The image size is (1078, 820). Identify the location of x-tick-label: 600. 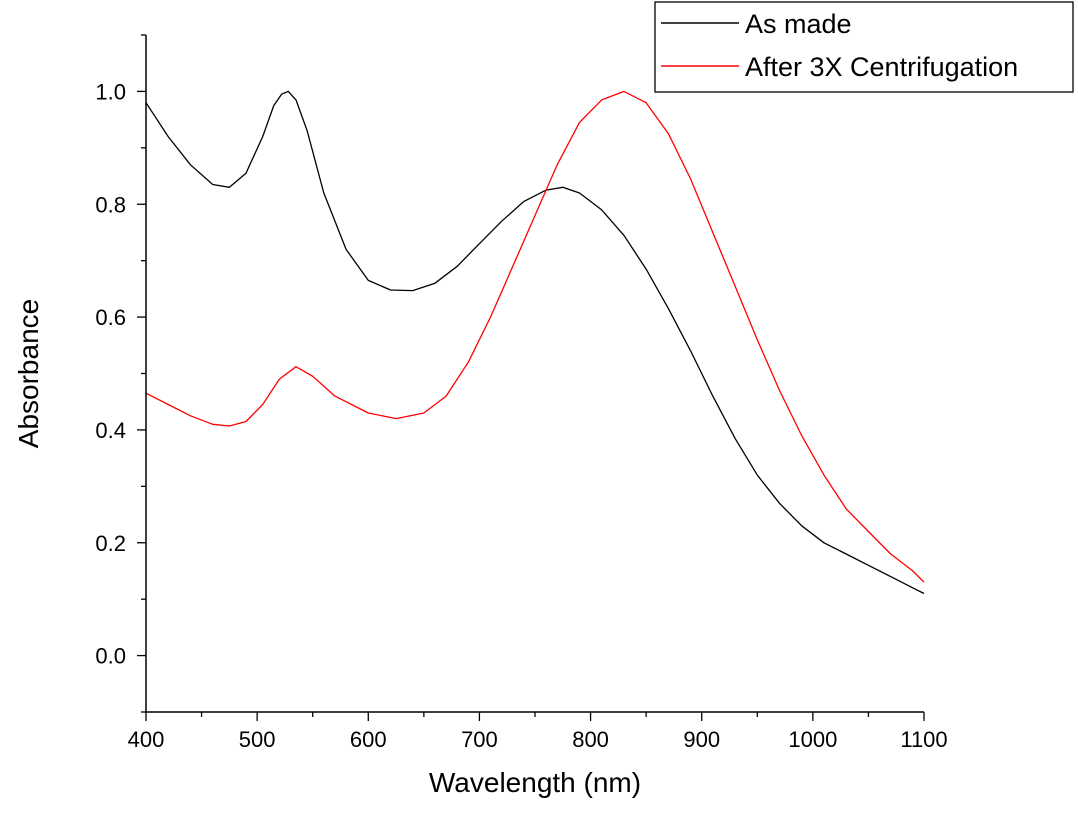
(368, 739).